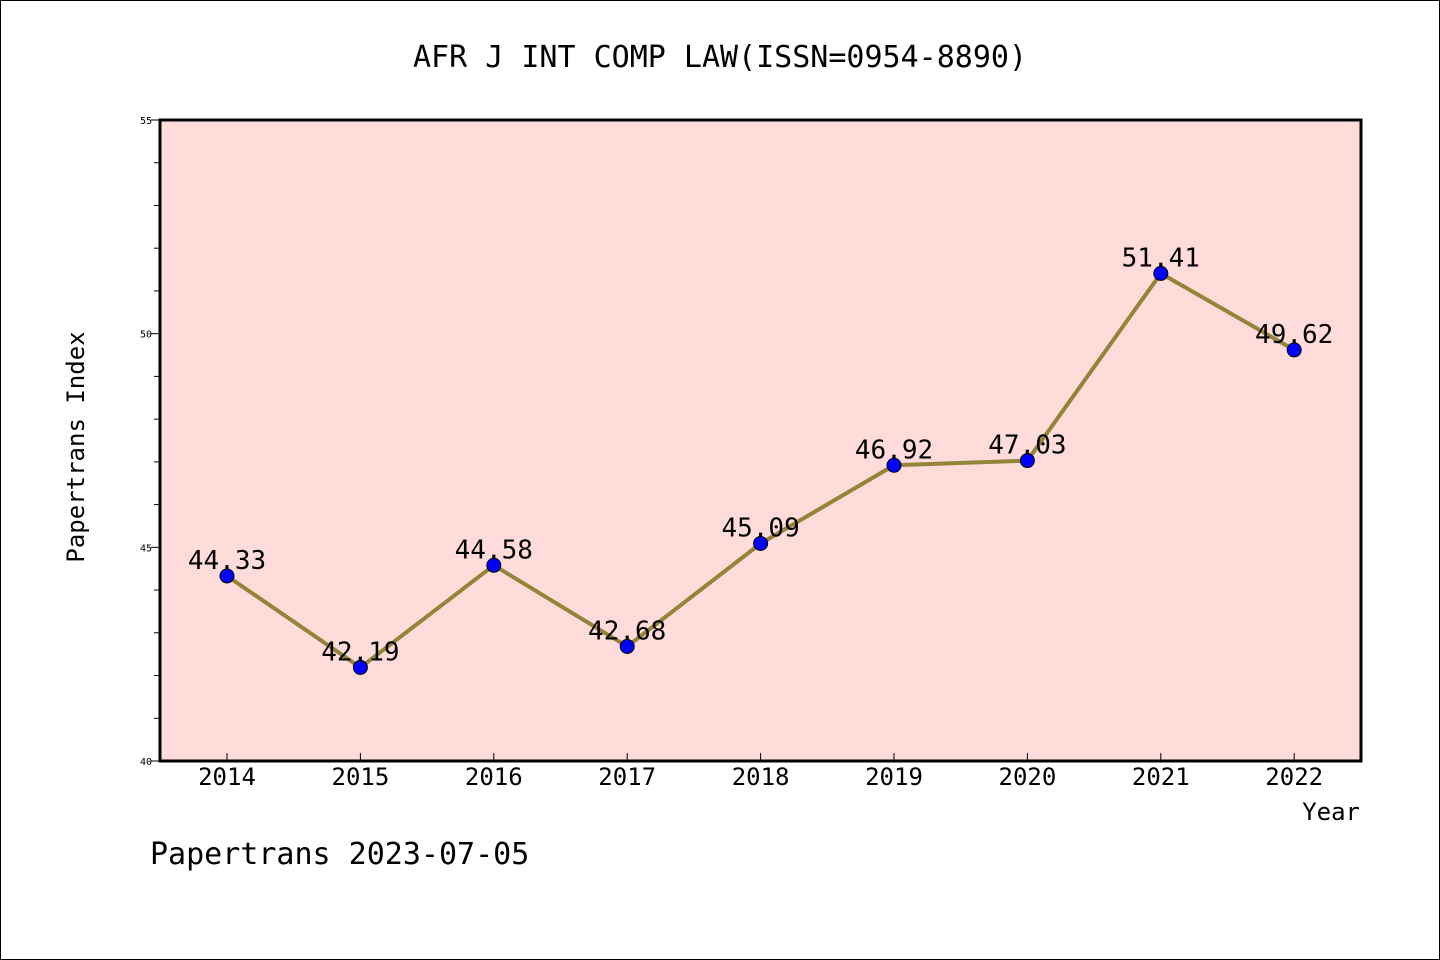 The width and height of the screenshot is (1440, 960). I want to click on data-label: 44.33, so click(227, 561).